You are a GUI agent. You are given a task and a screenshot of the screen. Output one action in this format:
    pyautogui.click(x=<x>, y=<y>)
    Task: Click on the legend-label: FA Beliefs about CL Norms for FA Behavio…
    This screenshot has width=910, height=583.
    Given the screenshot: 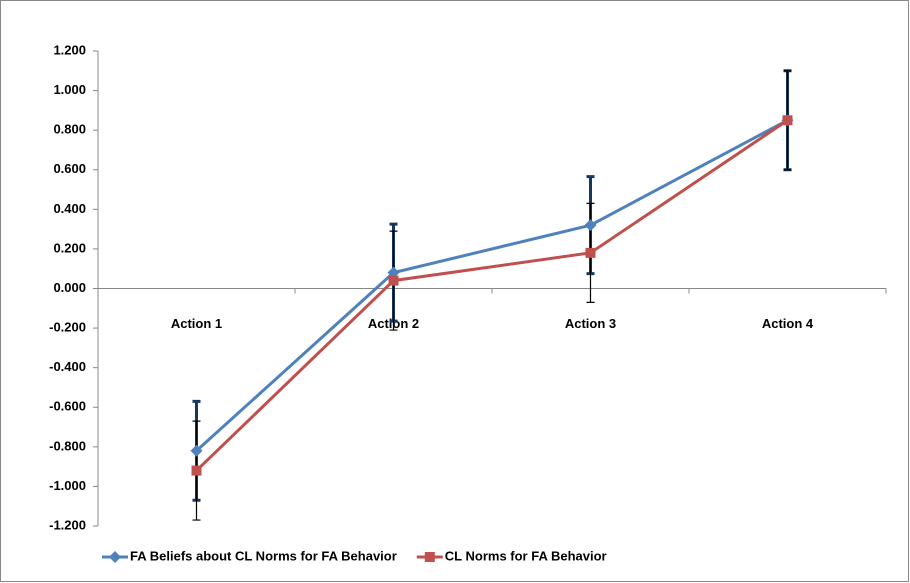 What is the action you would take?
    pyautogui.click(x=263, y=555)
    